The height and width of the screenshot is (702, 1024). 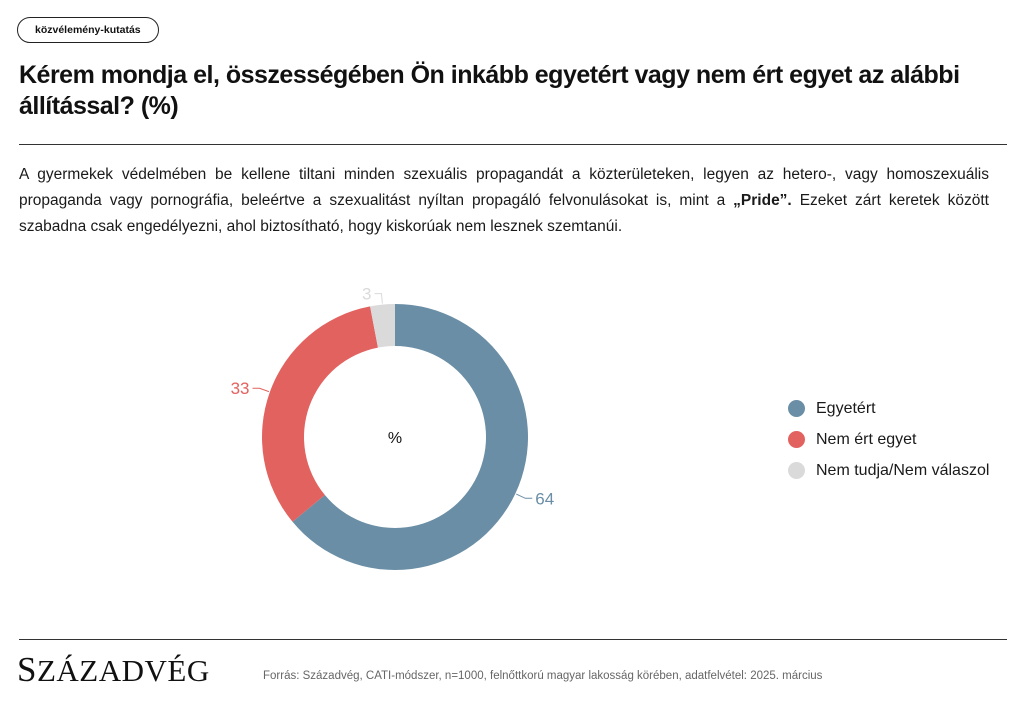 I want to click on leader-line-nem-tudja-nem-valaszol, so click(x=378, y=298).